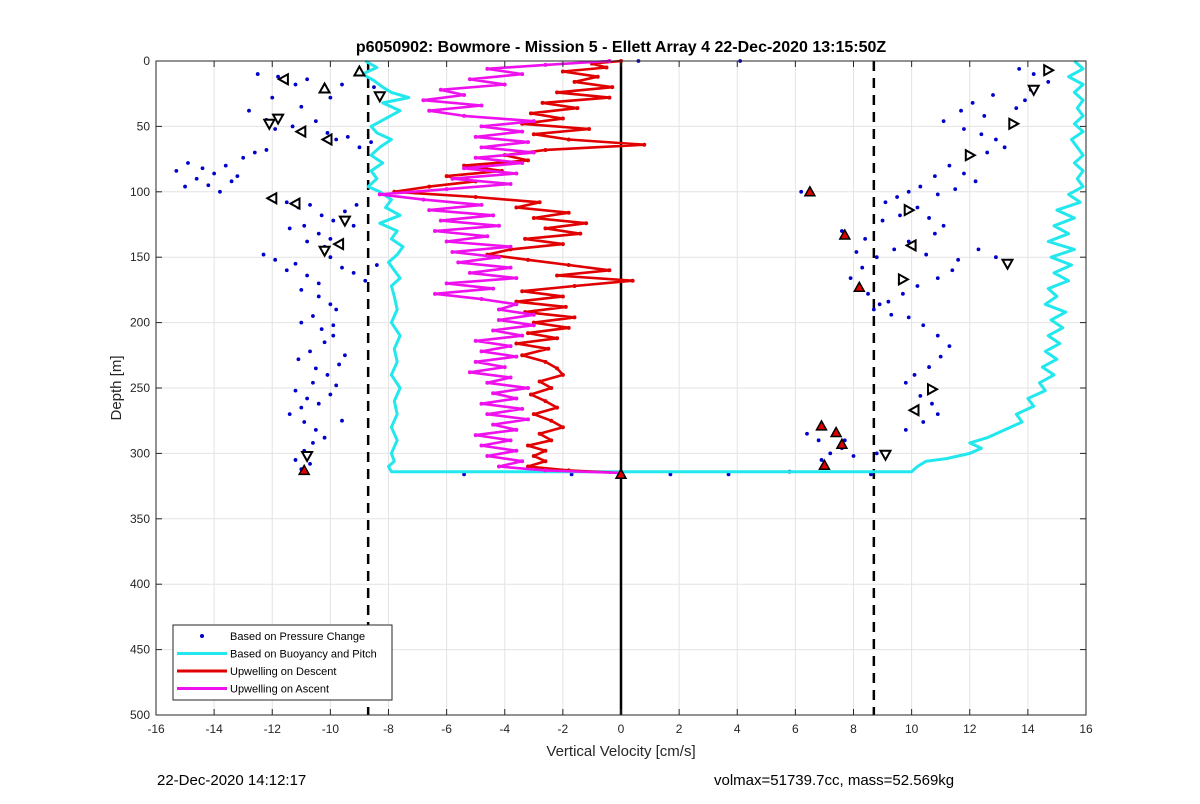 The height and width of the screenshot is (804, 1200). What do you see at coordinates (912, 729) in the screenshot?
I see `x-tick-label: 10` at bounding box center [912, 729].